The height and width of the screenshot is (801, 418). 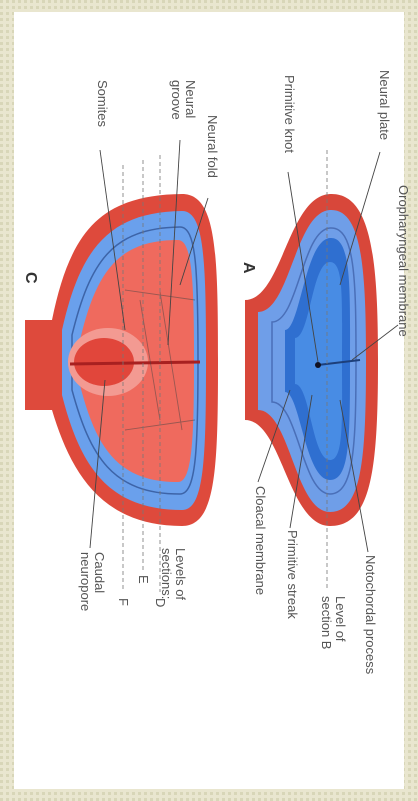 What do you see at coordinates (102, 103) in the screenshot?
I see `label: Somites` at bounding box center [102, 103].